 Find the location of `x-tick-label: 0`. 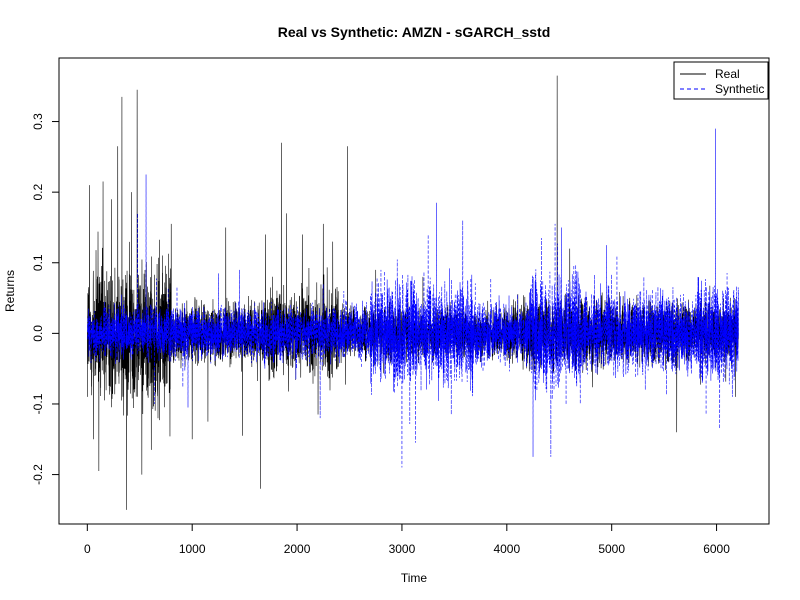

x-tick-label: 0 is located at coordinates (87, 549).